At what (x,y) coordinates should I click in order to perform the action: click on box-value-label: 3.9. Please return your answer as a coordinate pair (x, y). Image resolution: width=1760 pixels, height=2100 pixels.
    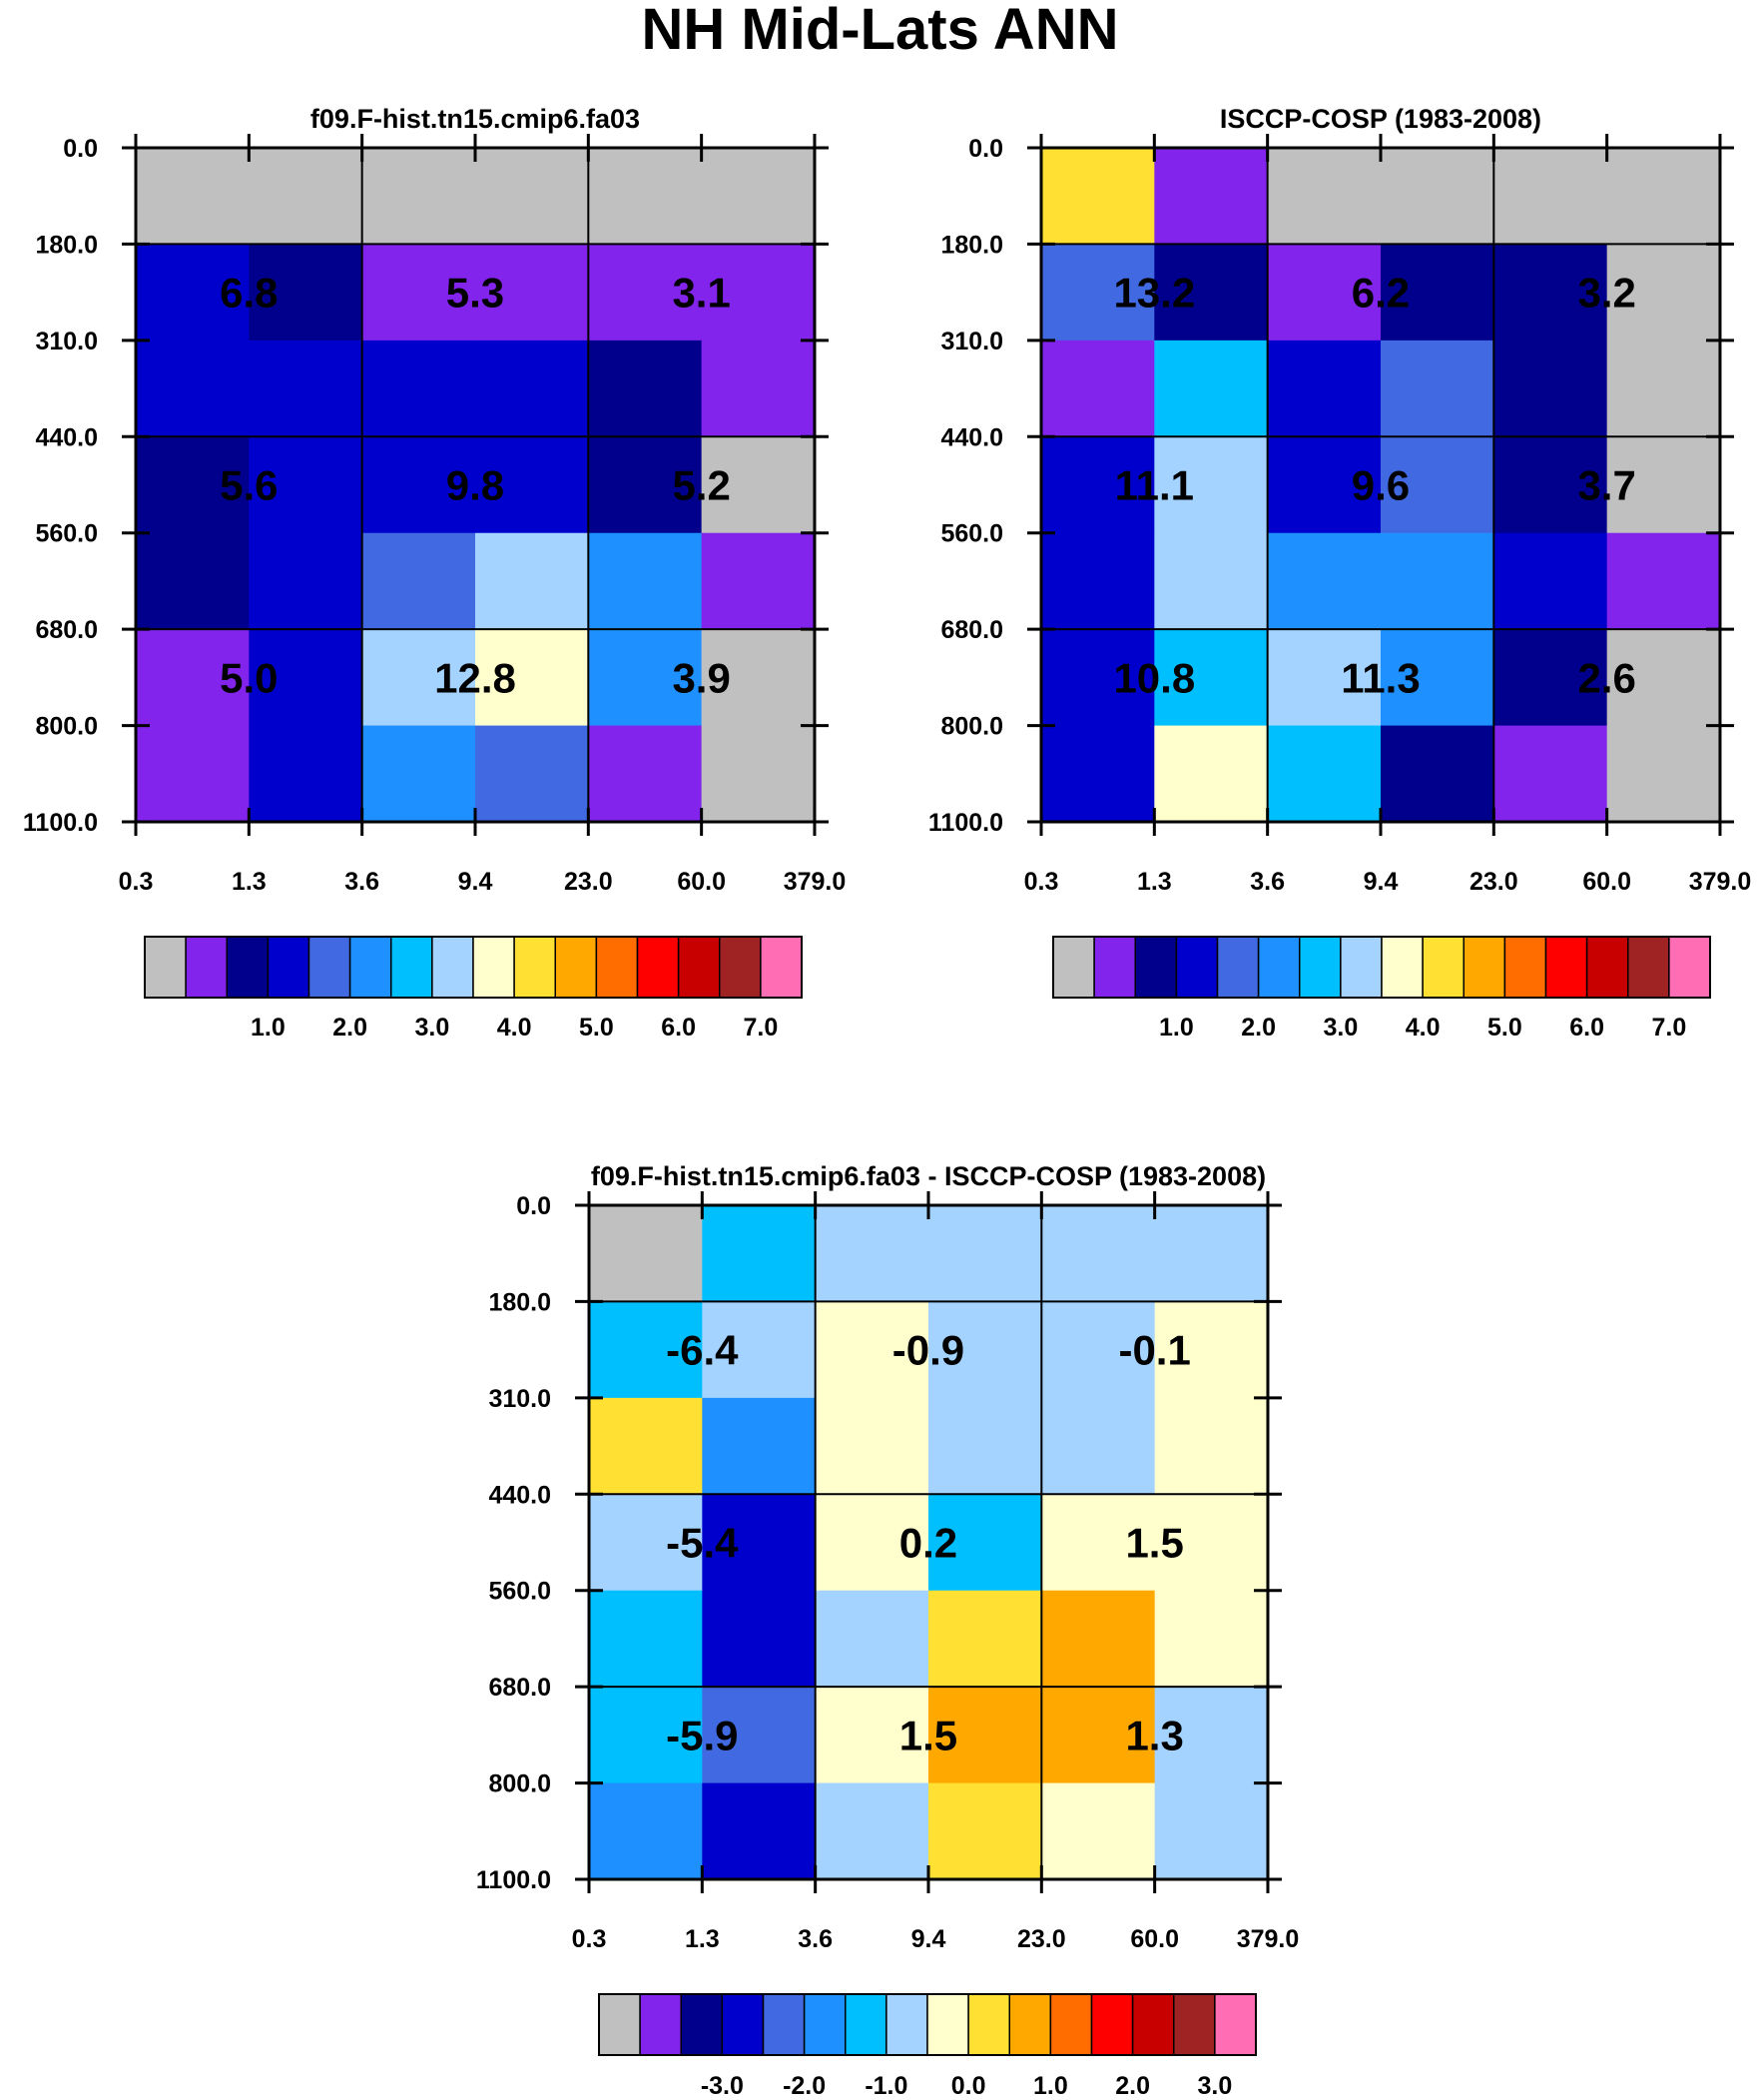
    Looking at the image, I should click on (701, 677).